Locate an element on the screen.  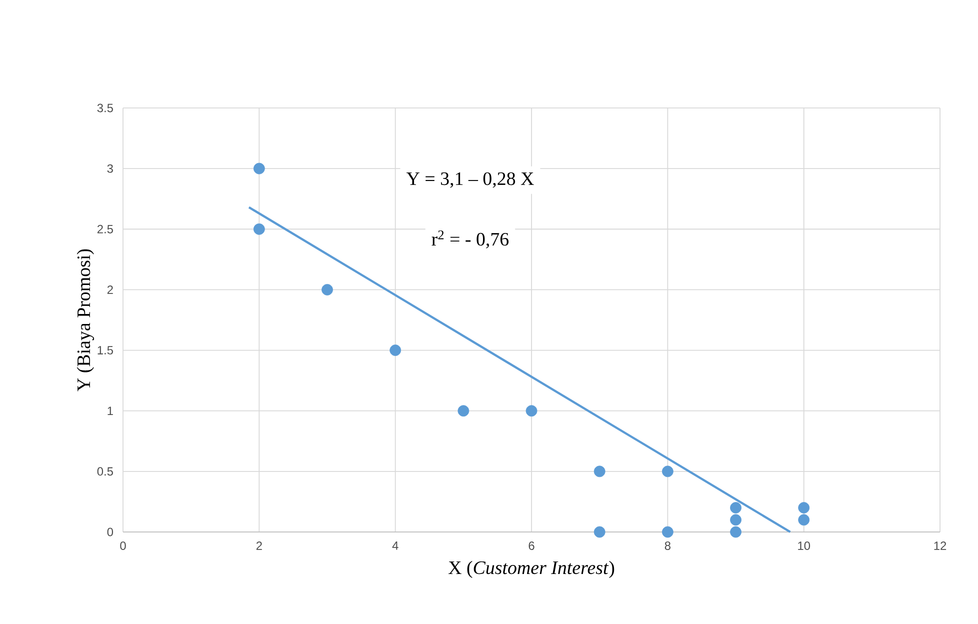
y-tick-label: 1 is located at coordinates (110, 410).